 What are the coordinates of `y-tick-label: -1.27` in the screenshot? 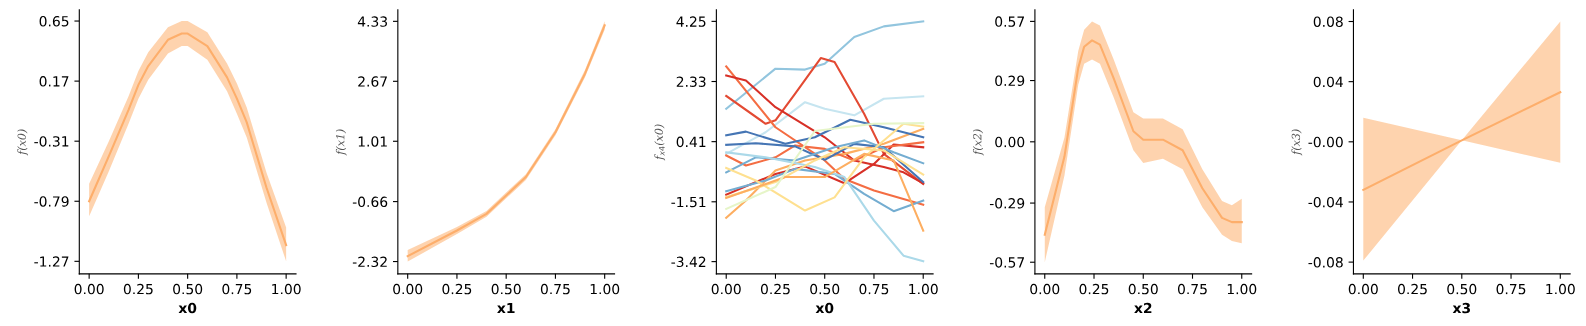 It's located at (51, 261).